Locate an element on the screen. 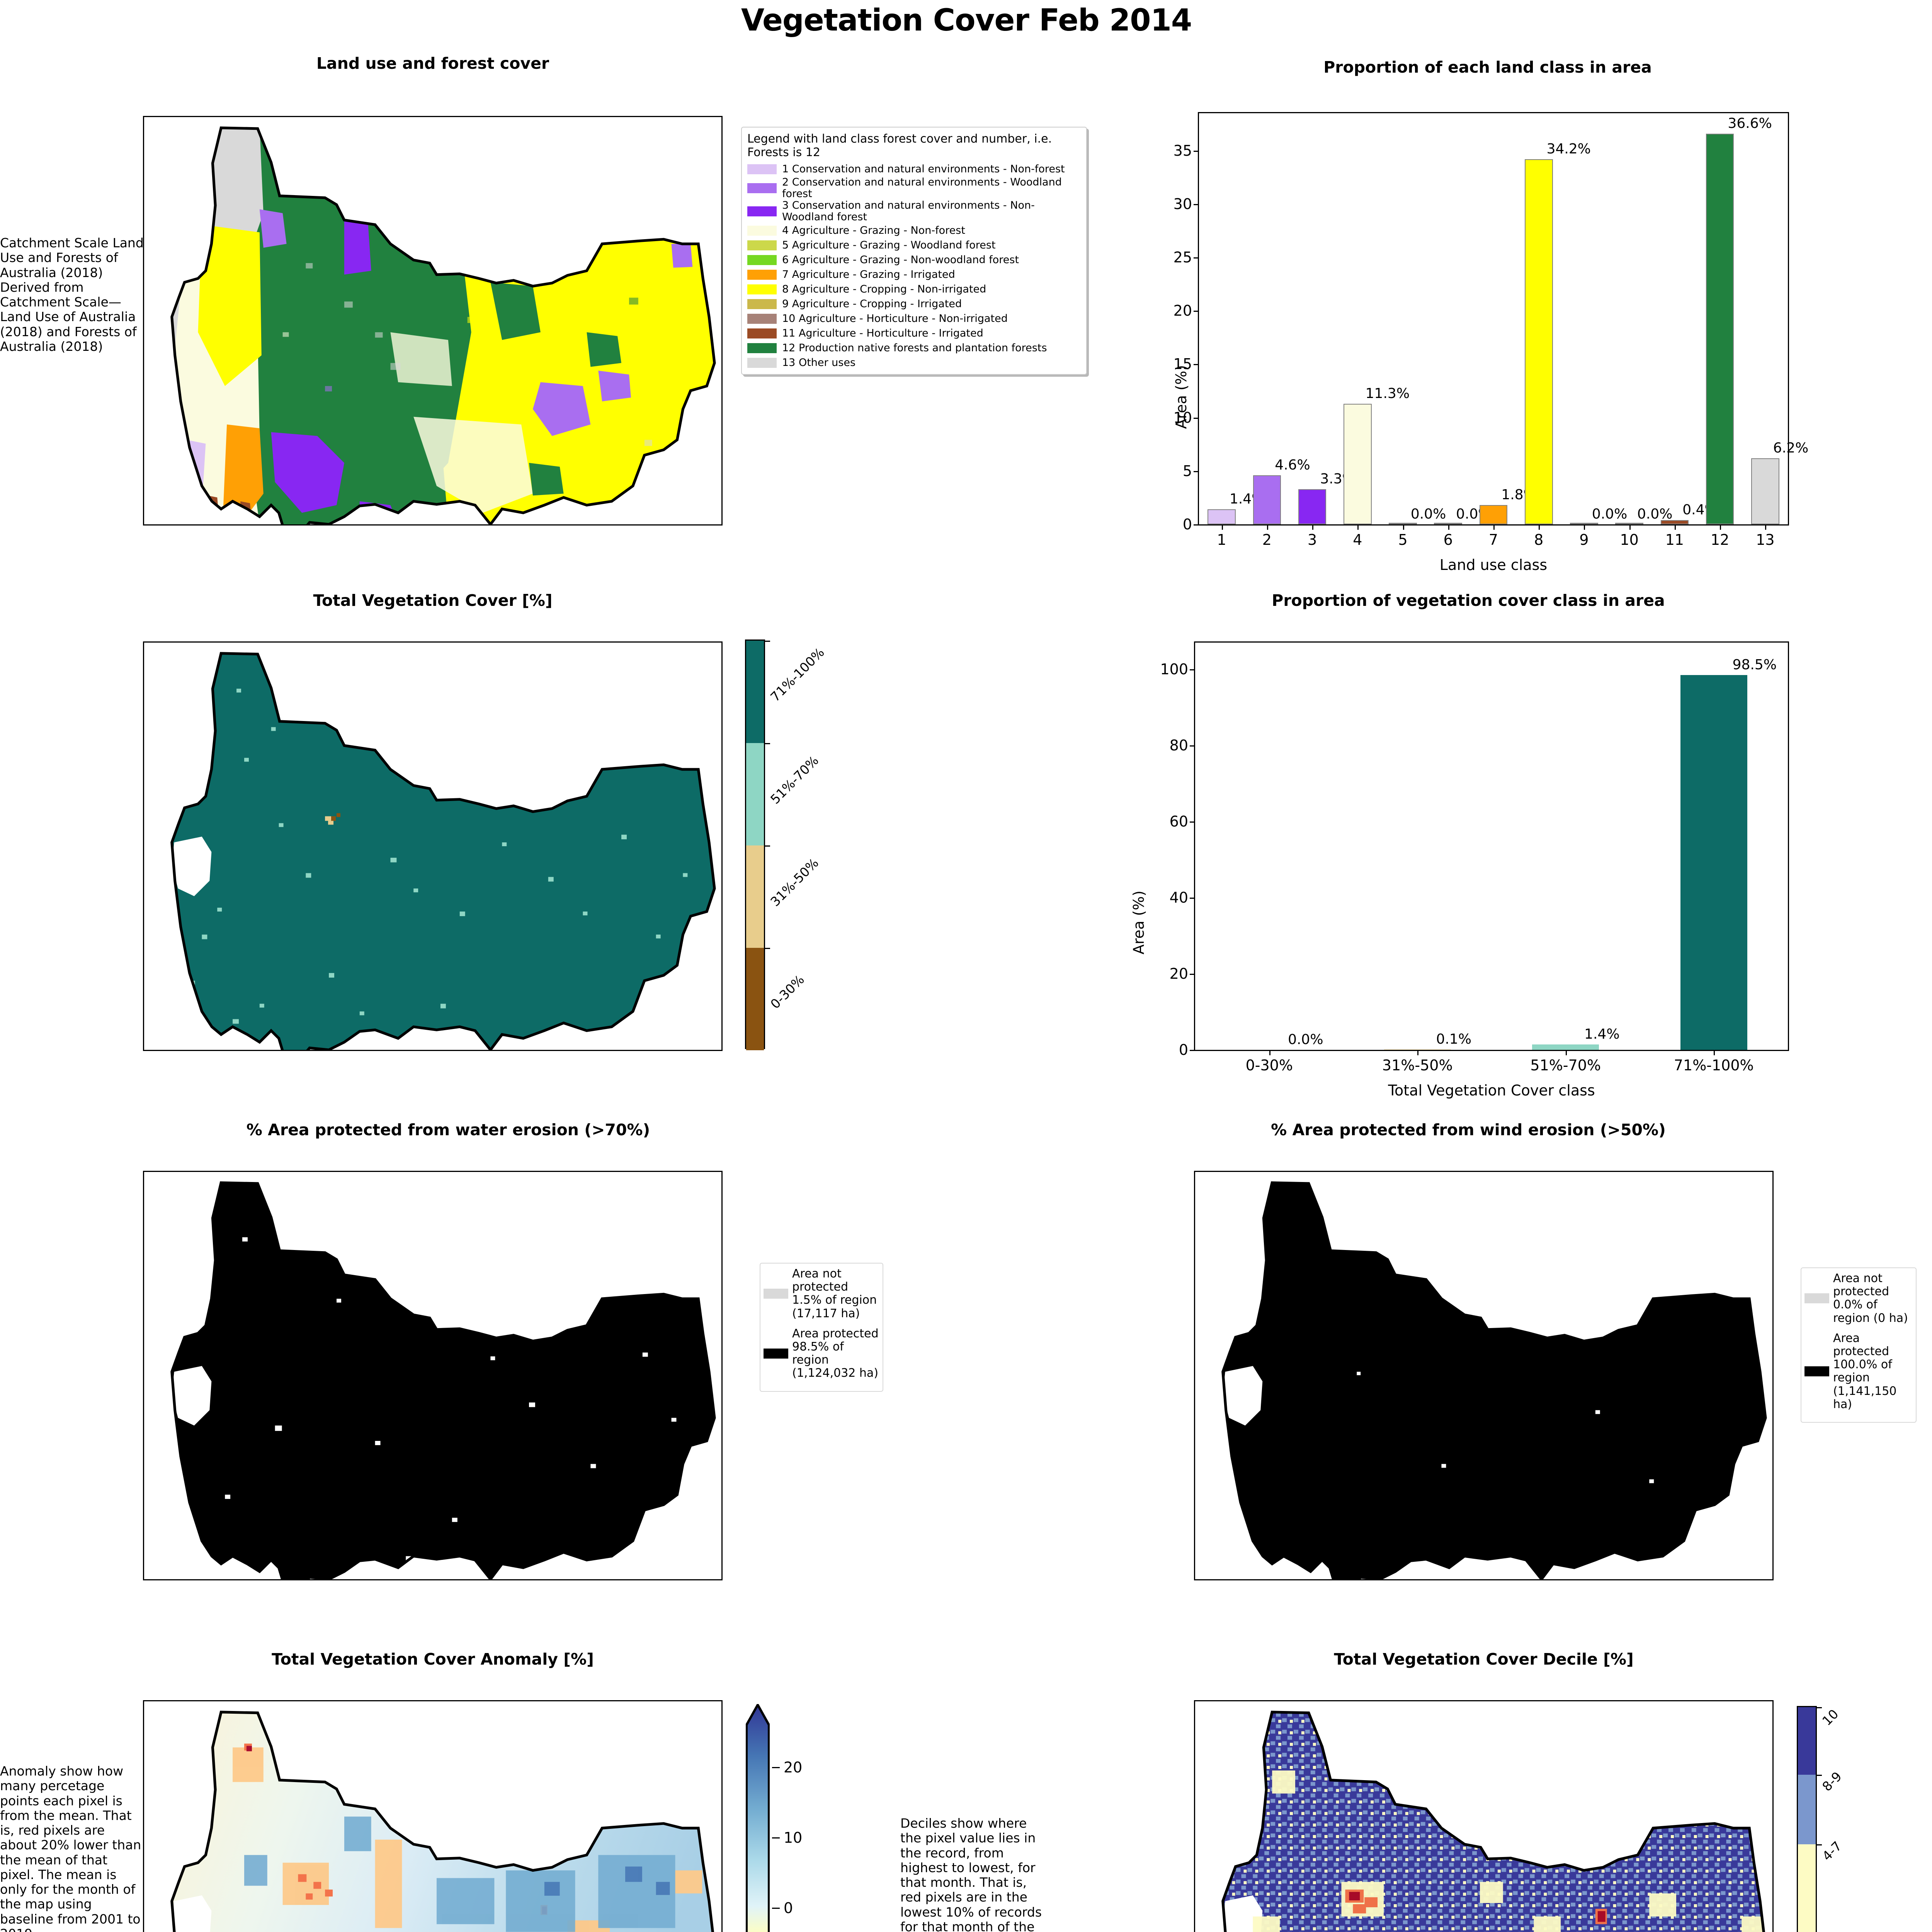  xtick-label-8: 8 is located at coordinates (1539, 539).